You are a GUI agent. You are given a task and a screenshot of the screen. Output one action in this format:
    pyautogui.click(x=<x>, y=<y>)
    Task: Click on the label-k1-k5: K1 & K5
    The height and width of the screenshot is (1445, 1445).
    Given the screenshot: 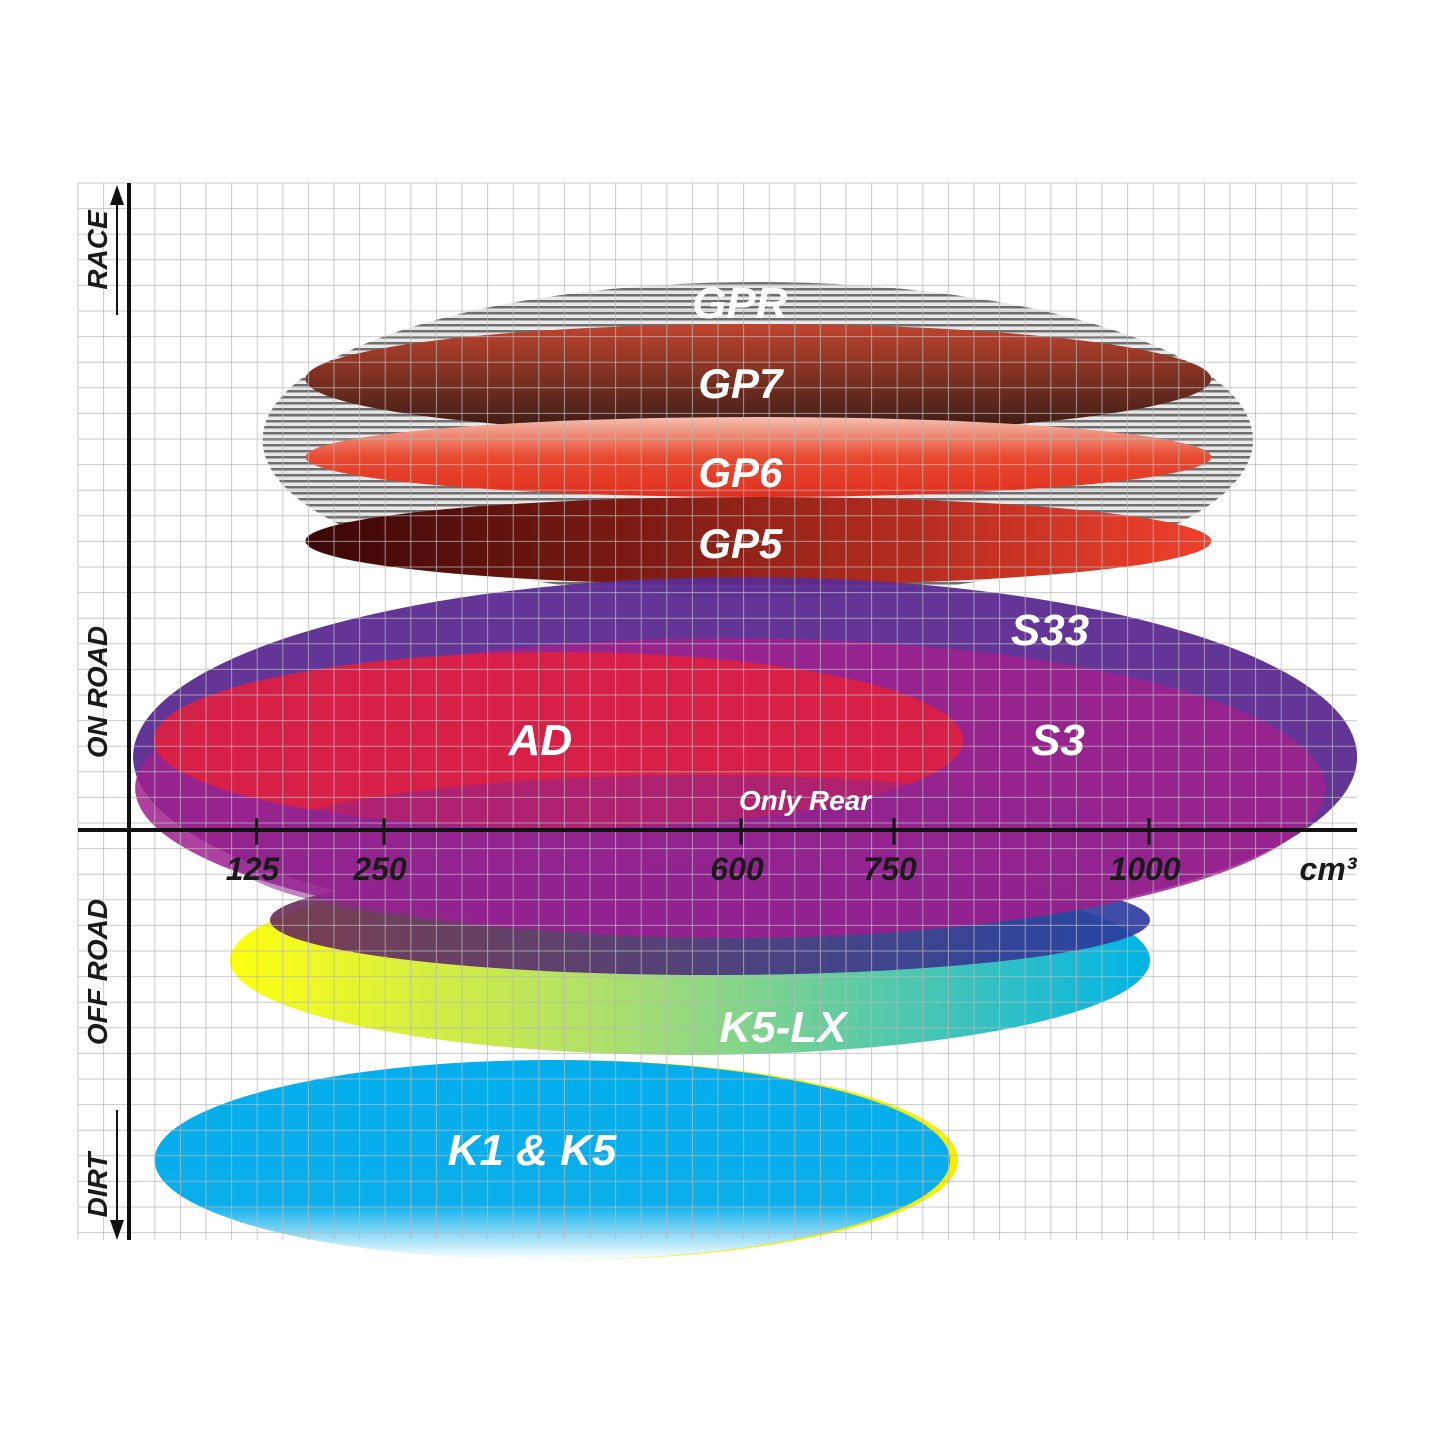 What is the action you would take?
    pyautogui.click(x=532, y=1150)
    